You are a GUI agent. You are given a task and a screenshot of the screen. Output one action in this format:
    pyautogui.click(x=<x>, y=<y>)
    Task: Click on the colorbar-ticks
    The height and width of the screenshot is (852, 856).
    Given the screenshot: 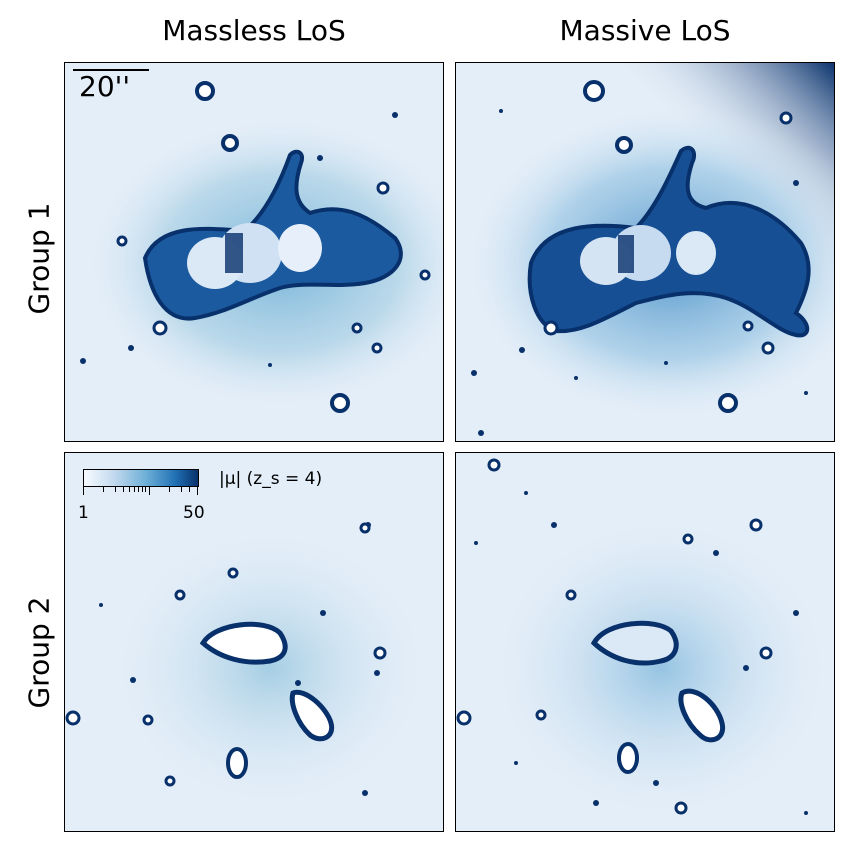 What is the action you would take?
    pyautogui.click(x=140, y=491)
    